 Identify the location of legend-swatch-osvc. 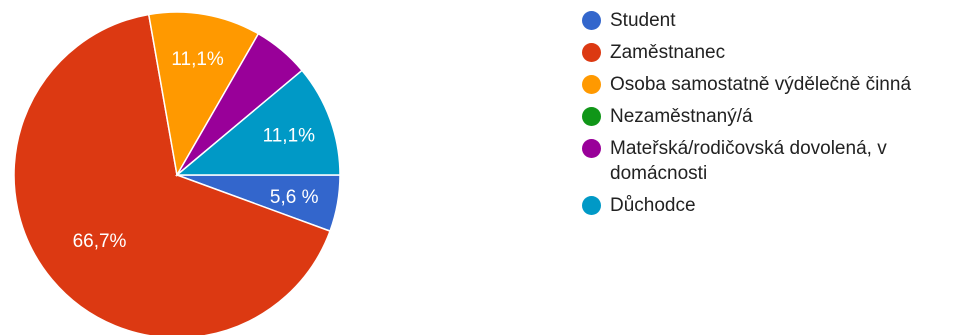
(591, 84).